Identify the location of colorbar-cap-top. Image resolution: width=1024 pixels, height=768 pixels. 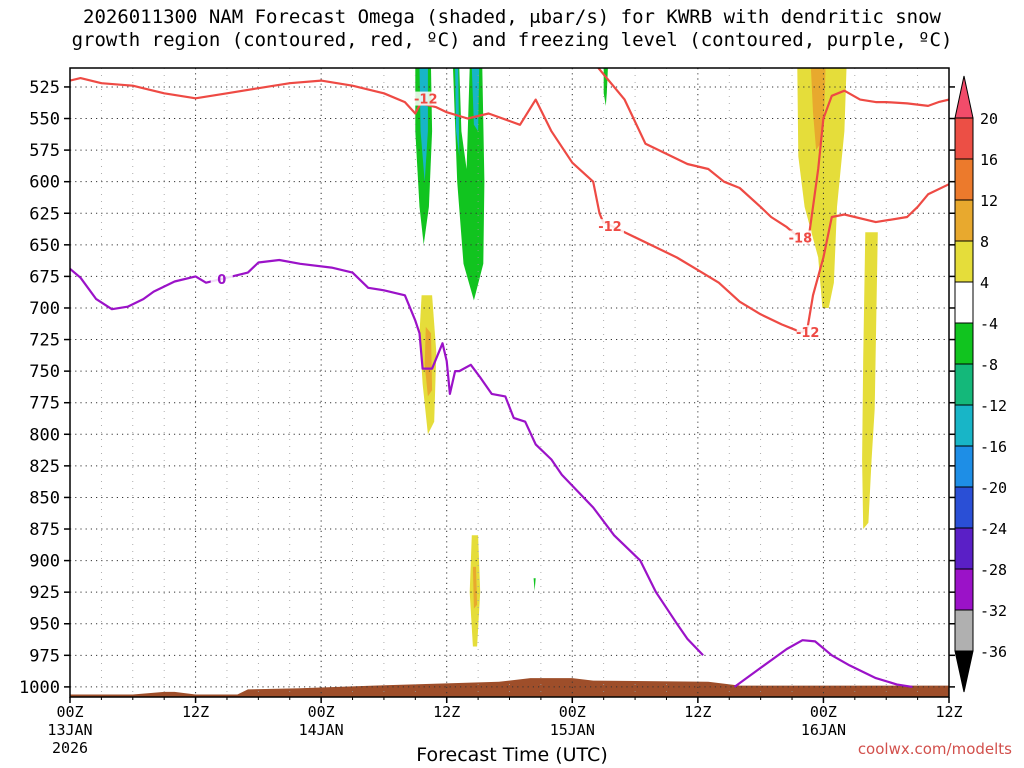
(964, 97).